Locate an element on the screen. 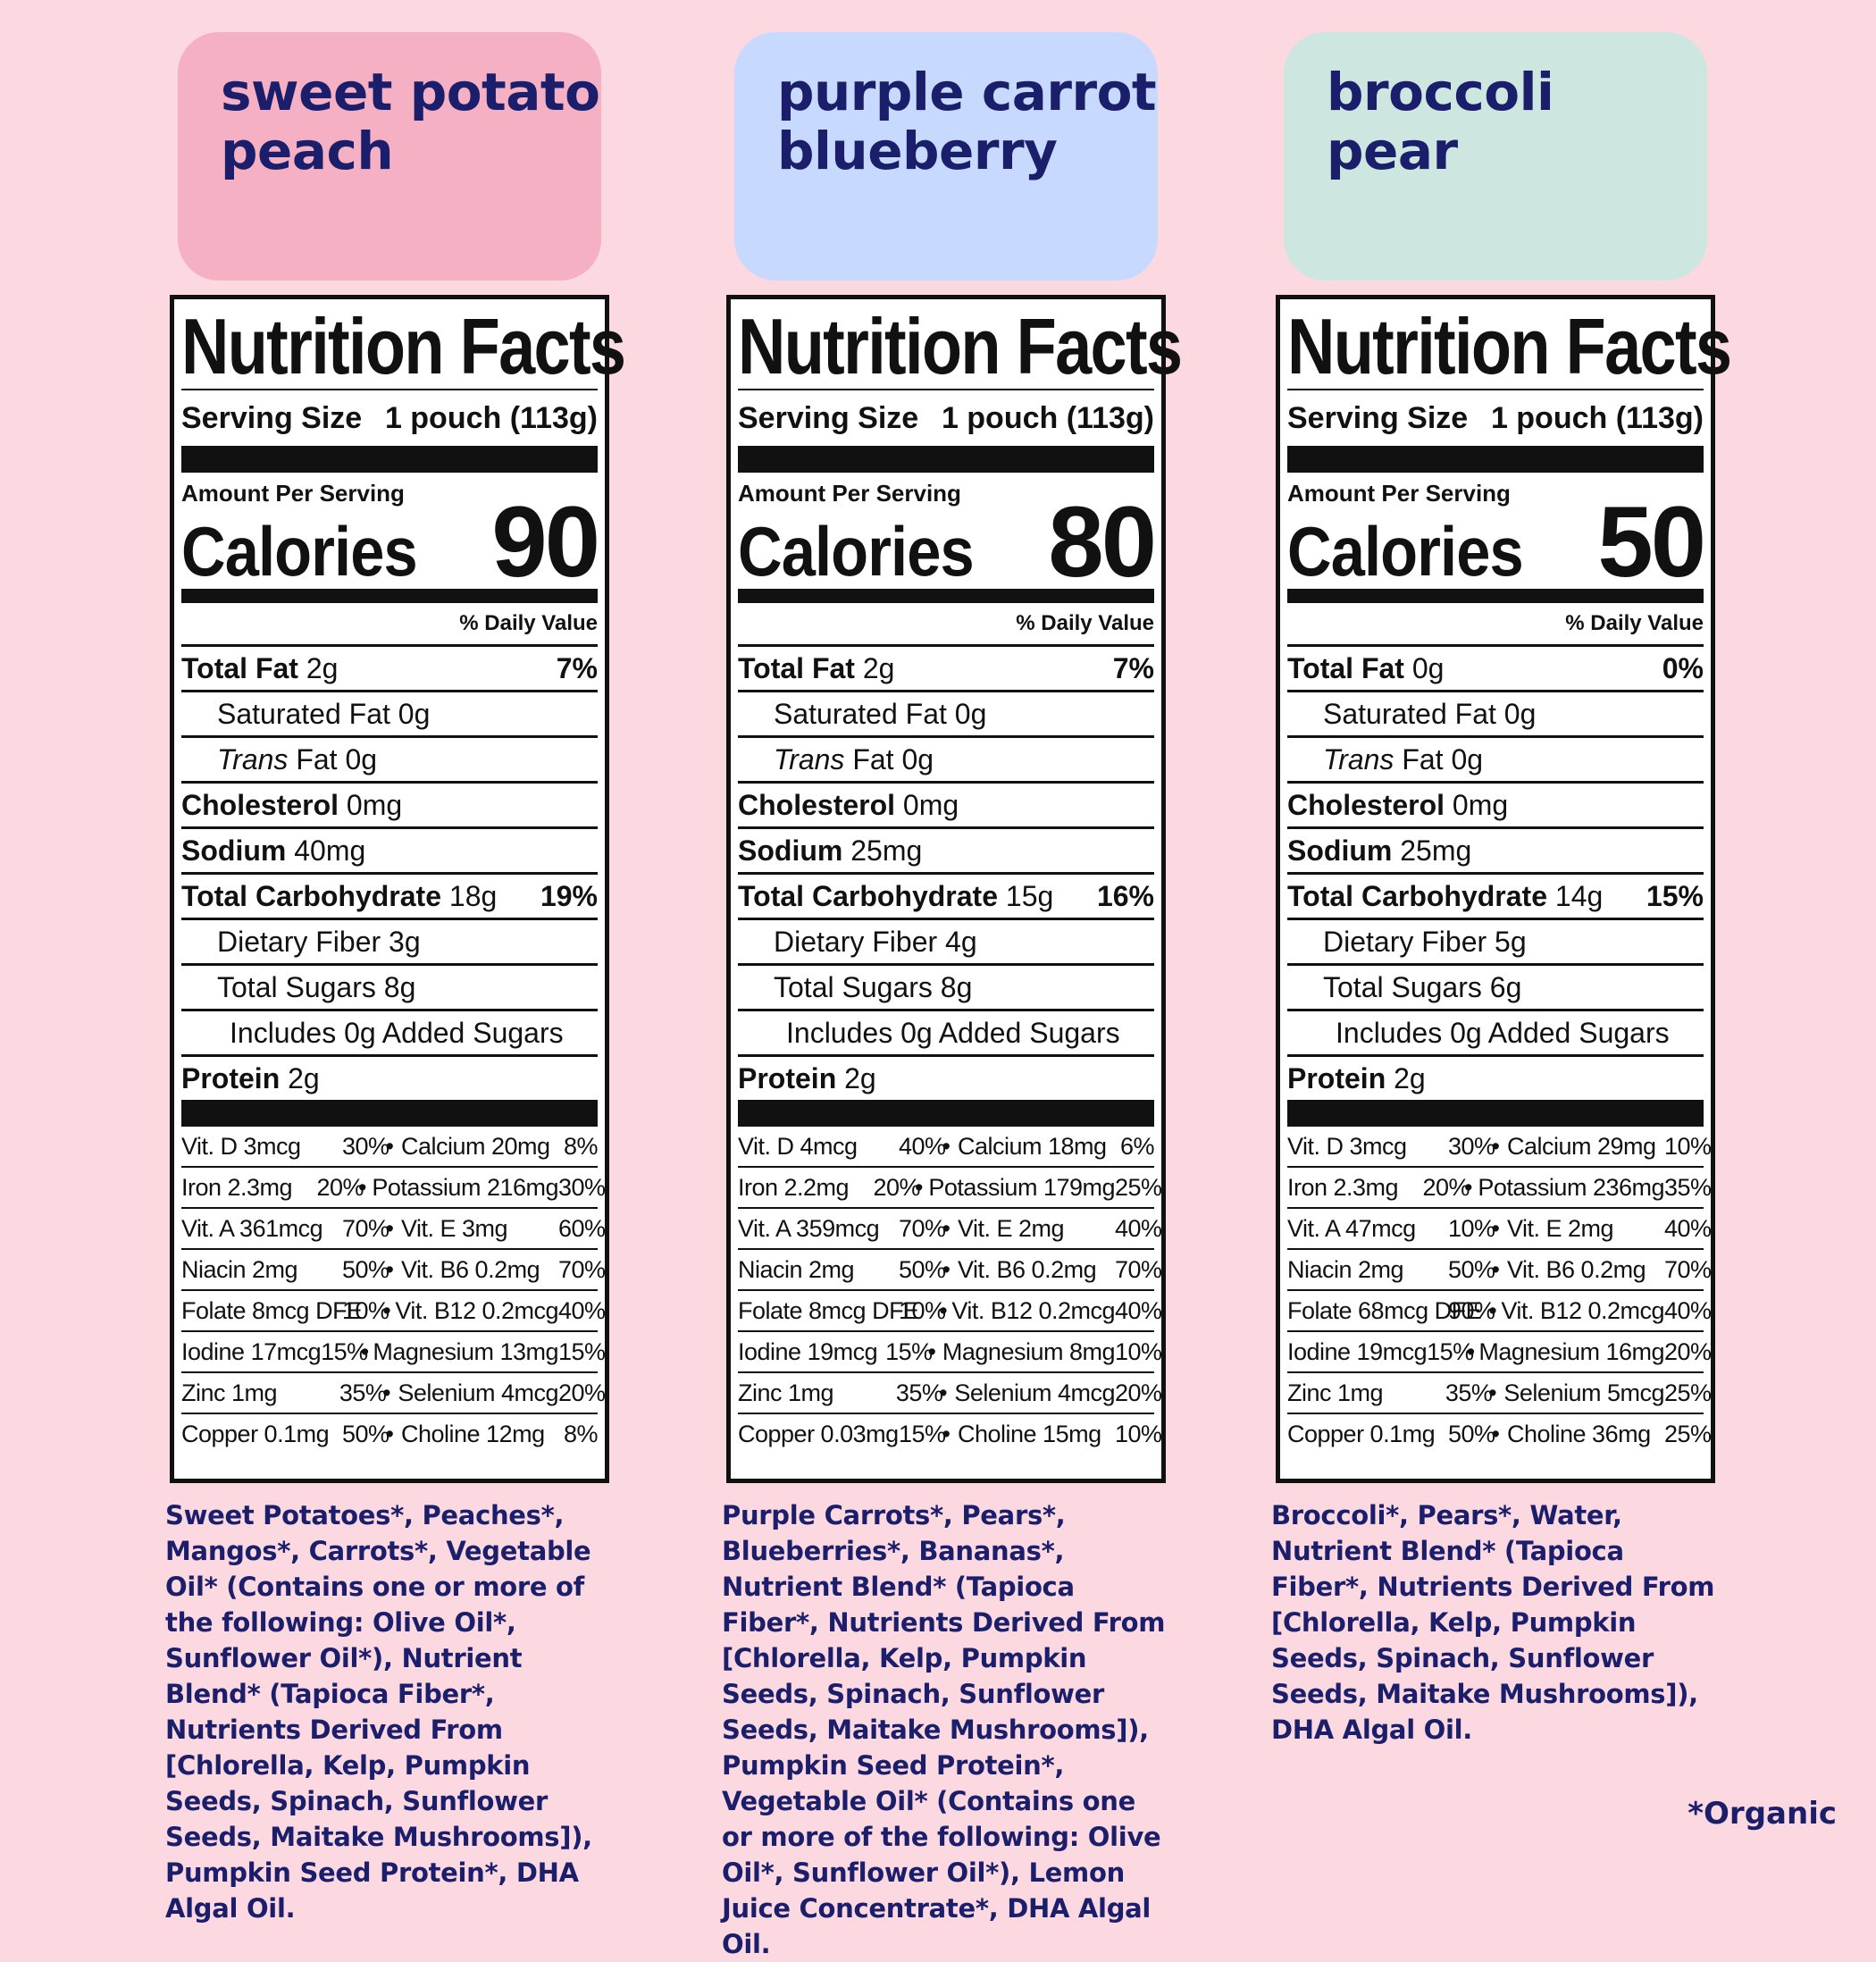 The width and height of the screenshot is (1876, 1962). cholesterol-row-label: Cholesterol is located at coordinates (1366, 805).